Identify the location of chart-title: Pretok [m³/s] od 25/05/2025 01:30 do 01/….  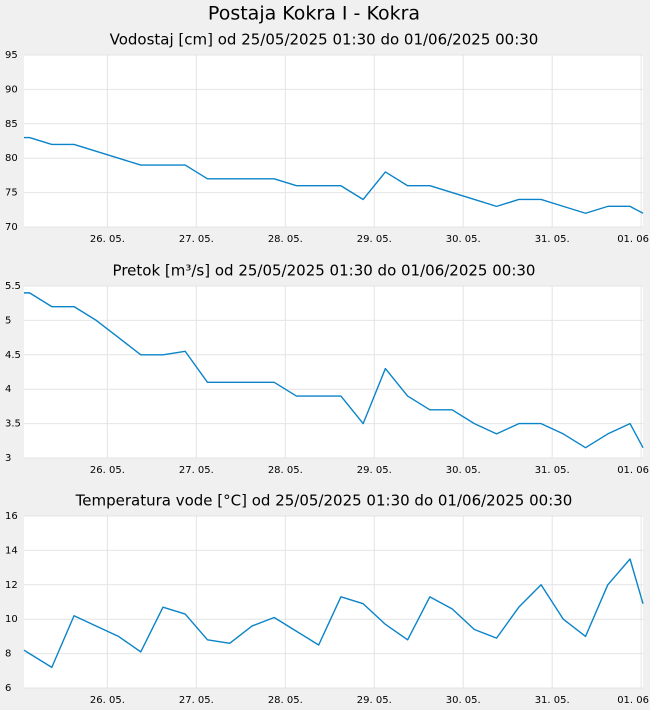
(324, 271).